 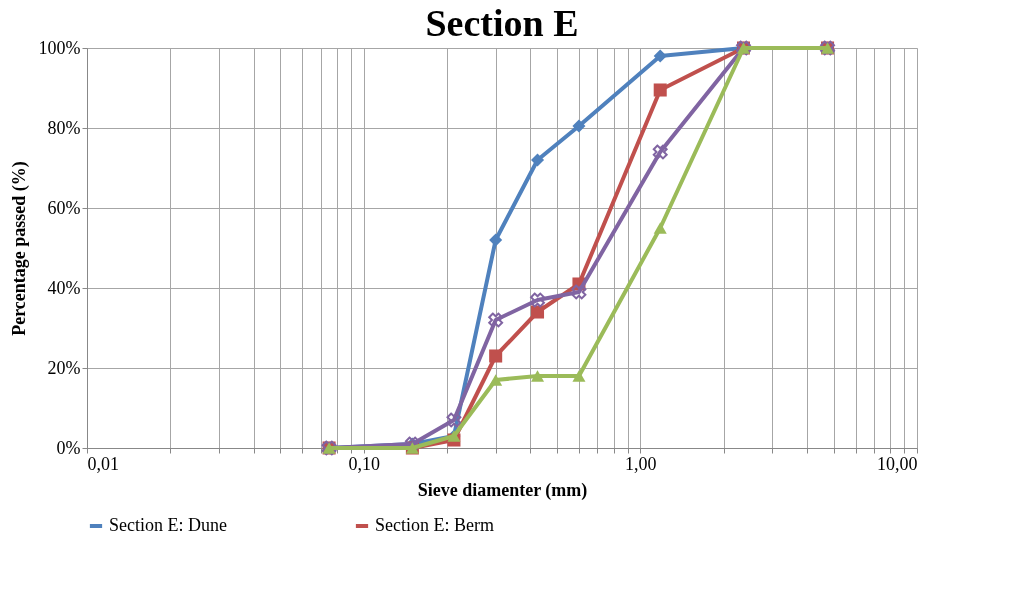 What do you see at coordinates (64, 367) in the screenshot?
I see `y-tick-label: 20%` at bounding box center [64, 367].